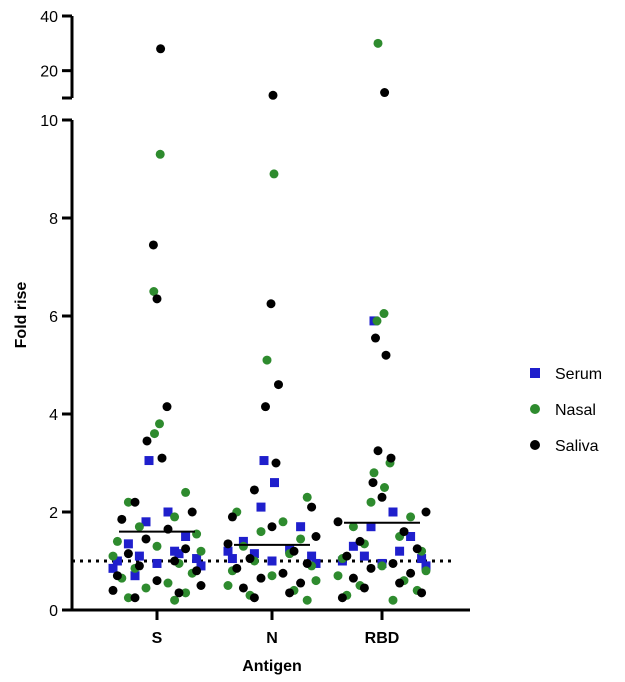  Describe the element at coordinates (53, 415) in the screenshot. I see `y-tick-label: 4` at that location.